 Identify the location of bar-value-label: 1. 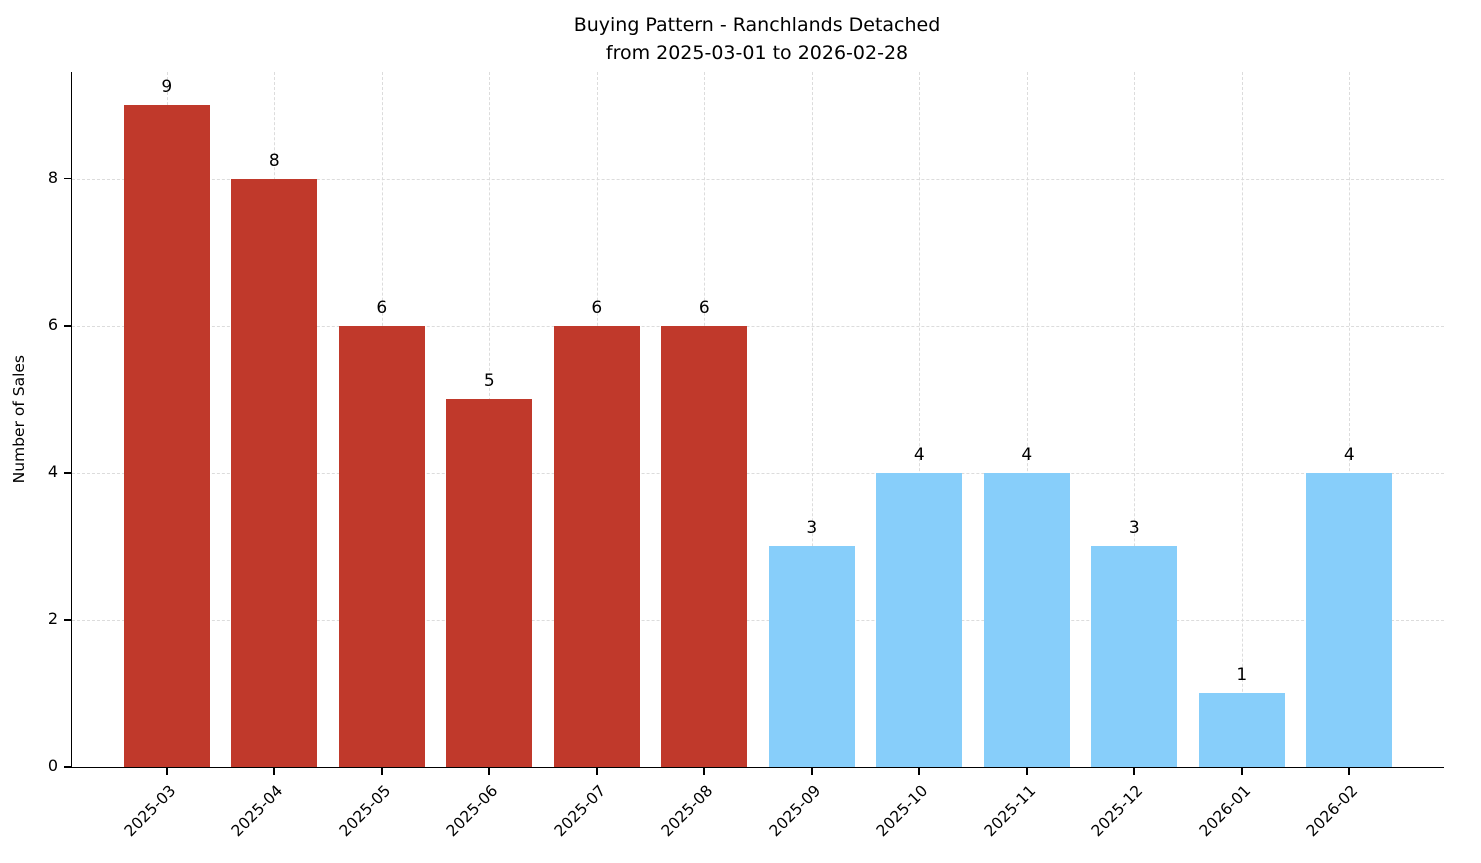
(1242, 675).